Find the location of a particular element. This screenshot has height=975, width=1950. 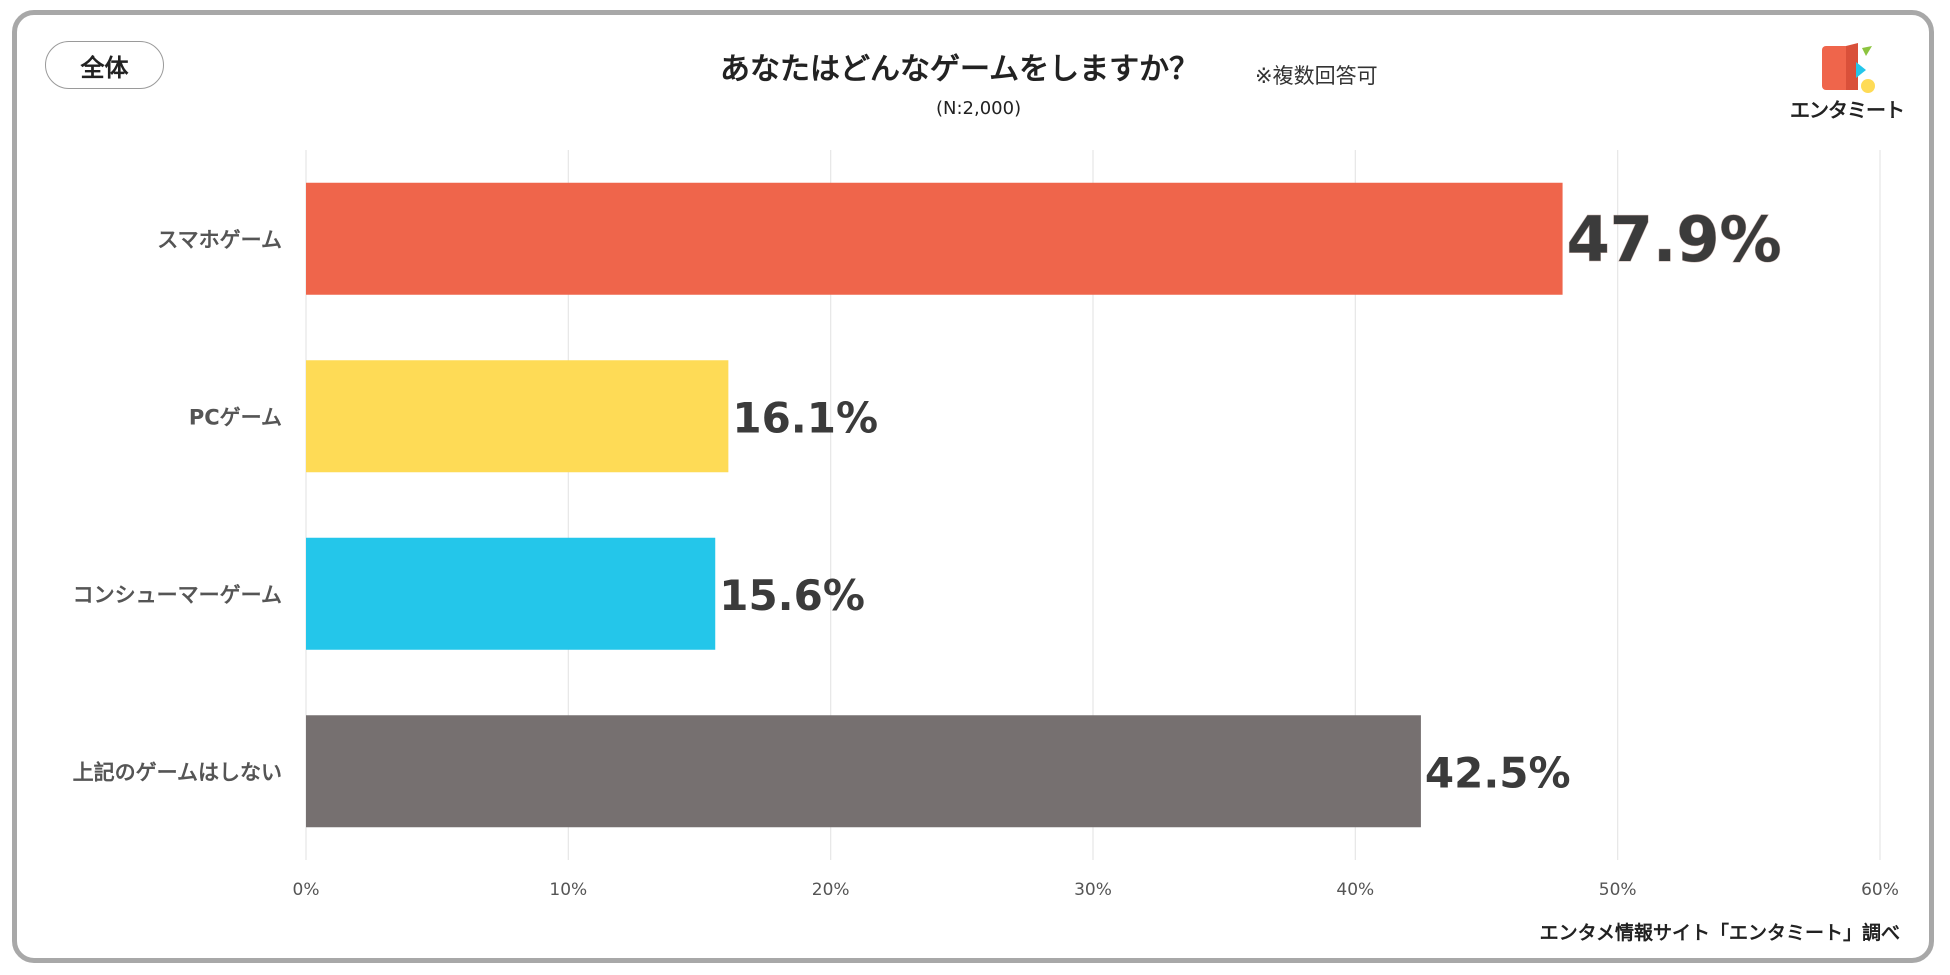

value-label: 15.6% is located at coordinates (792, 595).